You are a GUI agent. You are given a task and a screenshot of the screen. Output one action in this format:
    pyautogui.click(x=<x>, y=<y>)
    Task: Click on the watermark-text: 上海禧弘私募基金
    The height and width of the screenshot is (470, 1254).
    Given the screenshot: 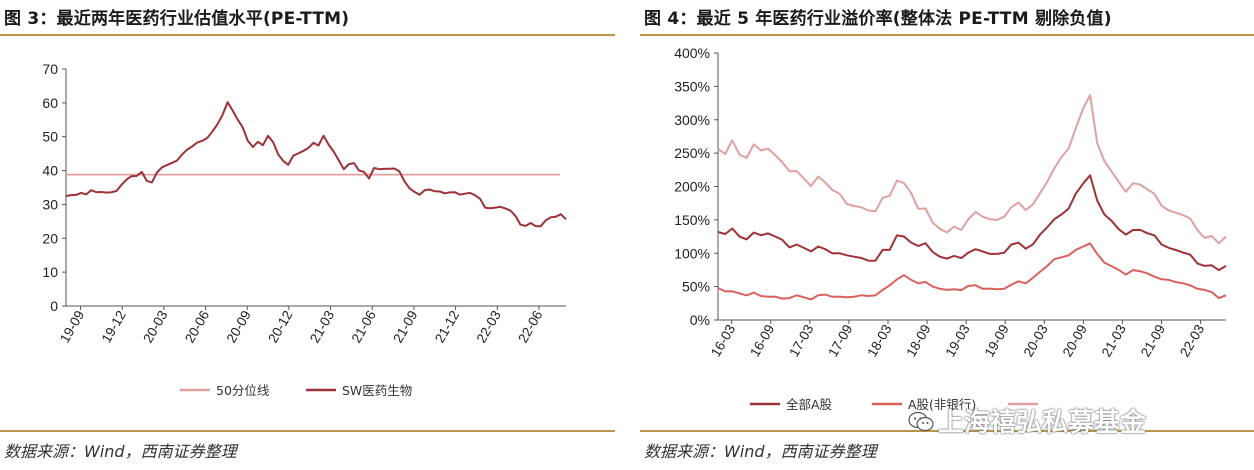 What is the action you would take?
    pyautogui.click(x=1042, y=423)
    